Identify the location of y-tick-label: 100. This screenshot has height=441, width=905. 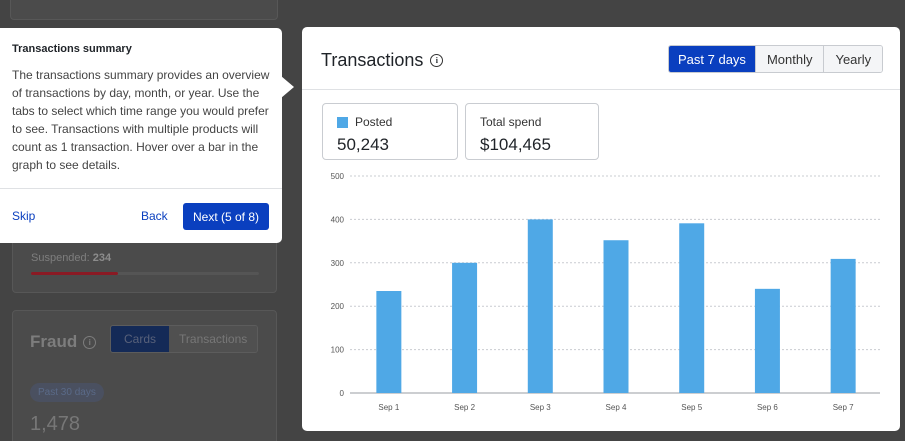
(338, 350).